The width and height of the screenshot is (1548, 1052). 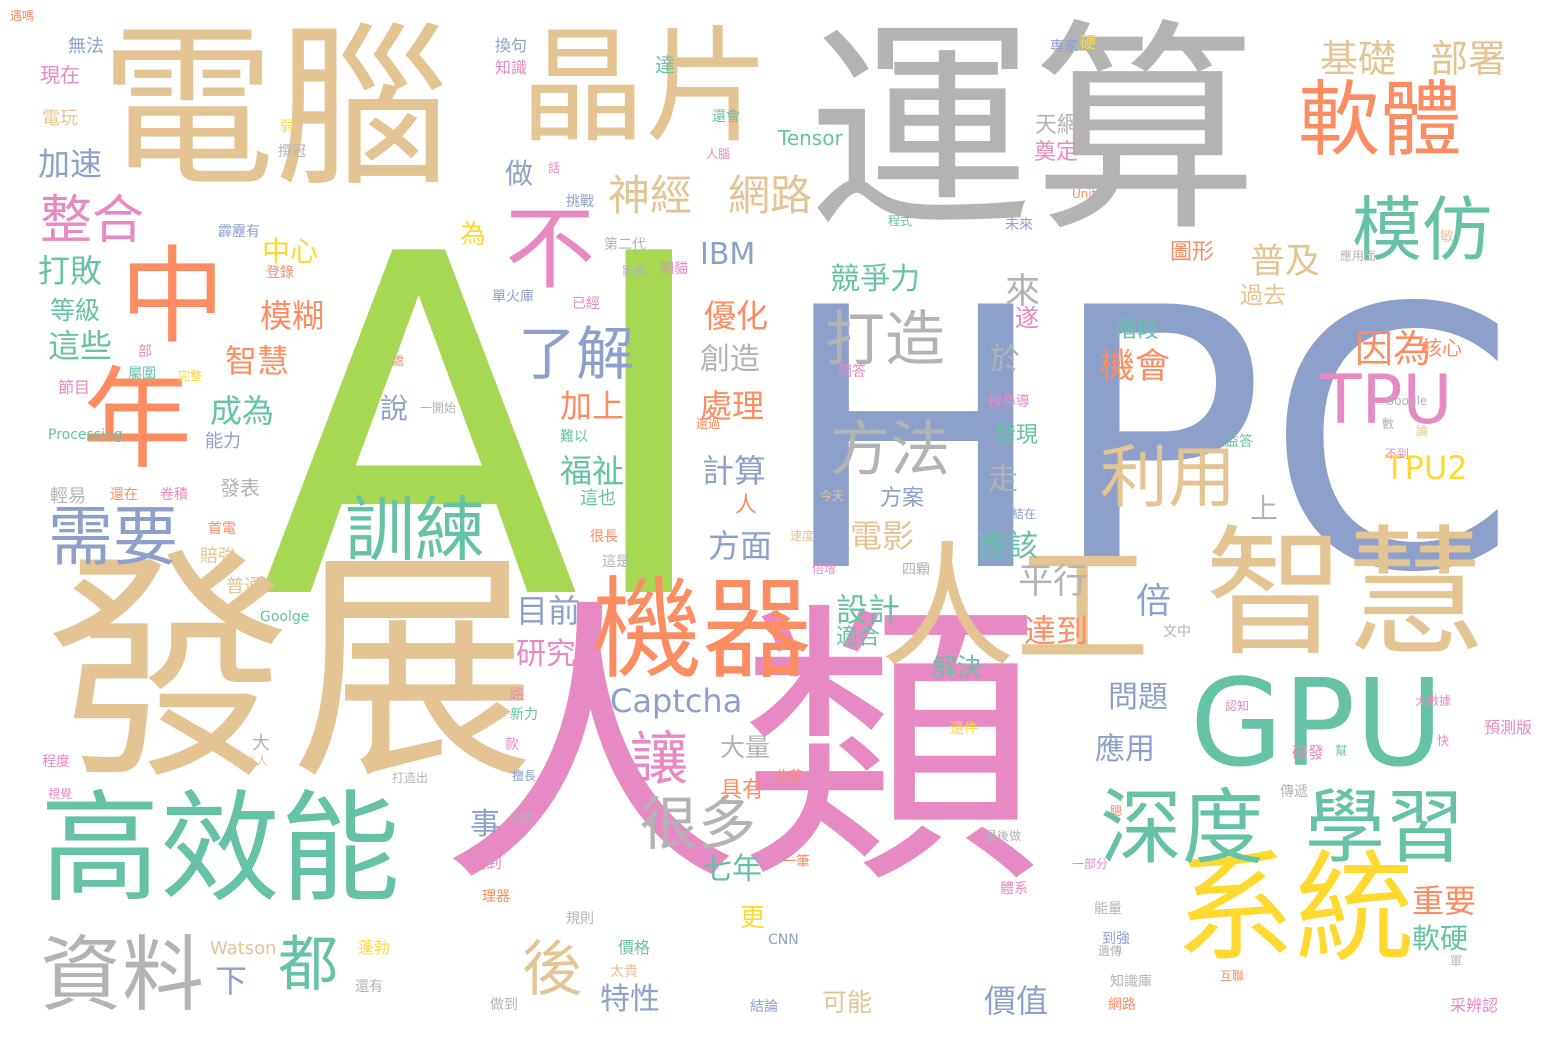 What do you see at coordinates (592, 471) in the screenshot?
I see `cloud-word: 福祉` at bounding box center [592, 471].